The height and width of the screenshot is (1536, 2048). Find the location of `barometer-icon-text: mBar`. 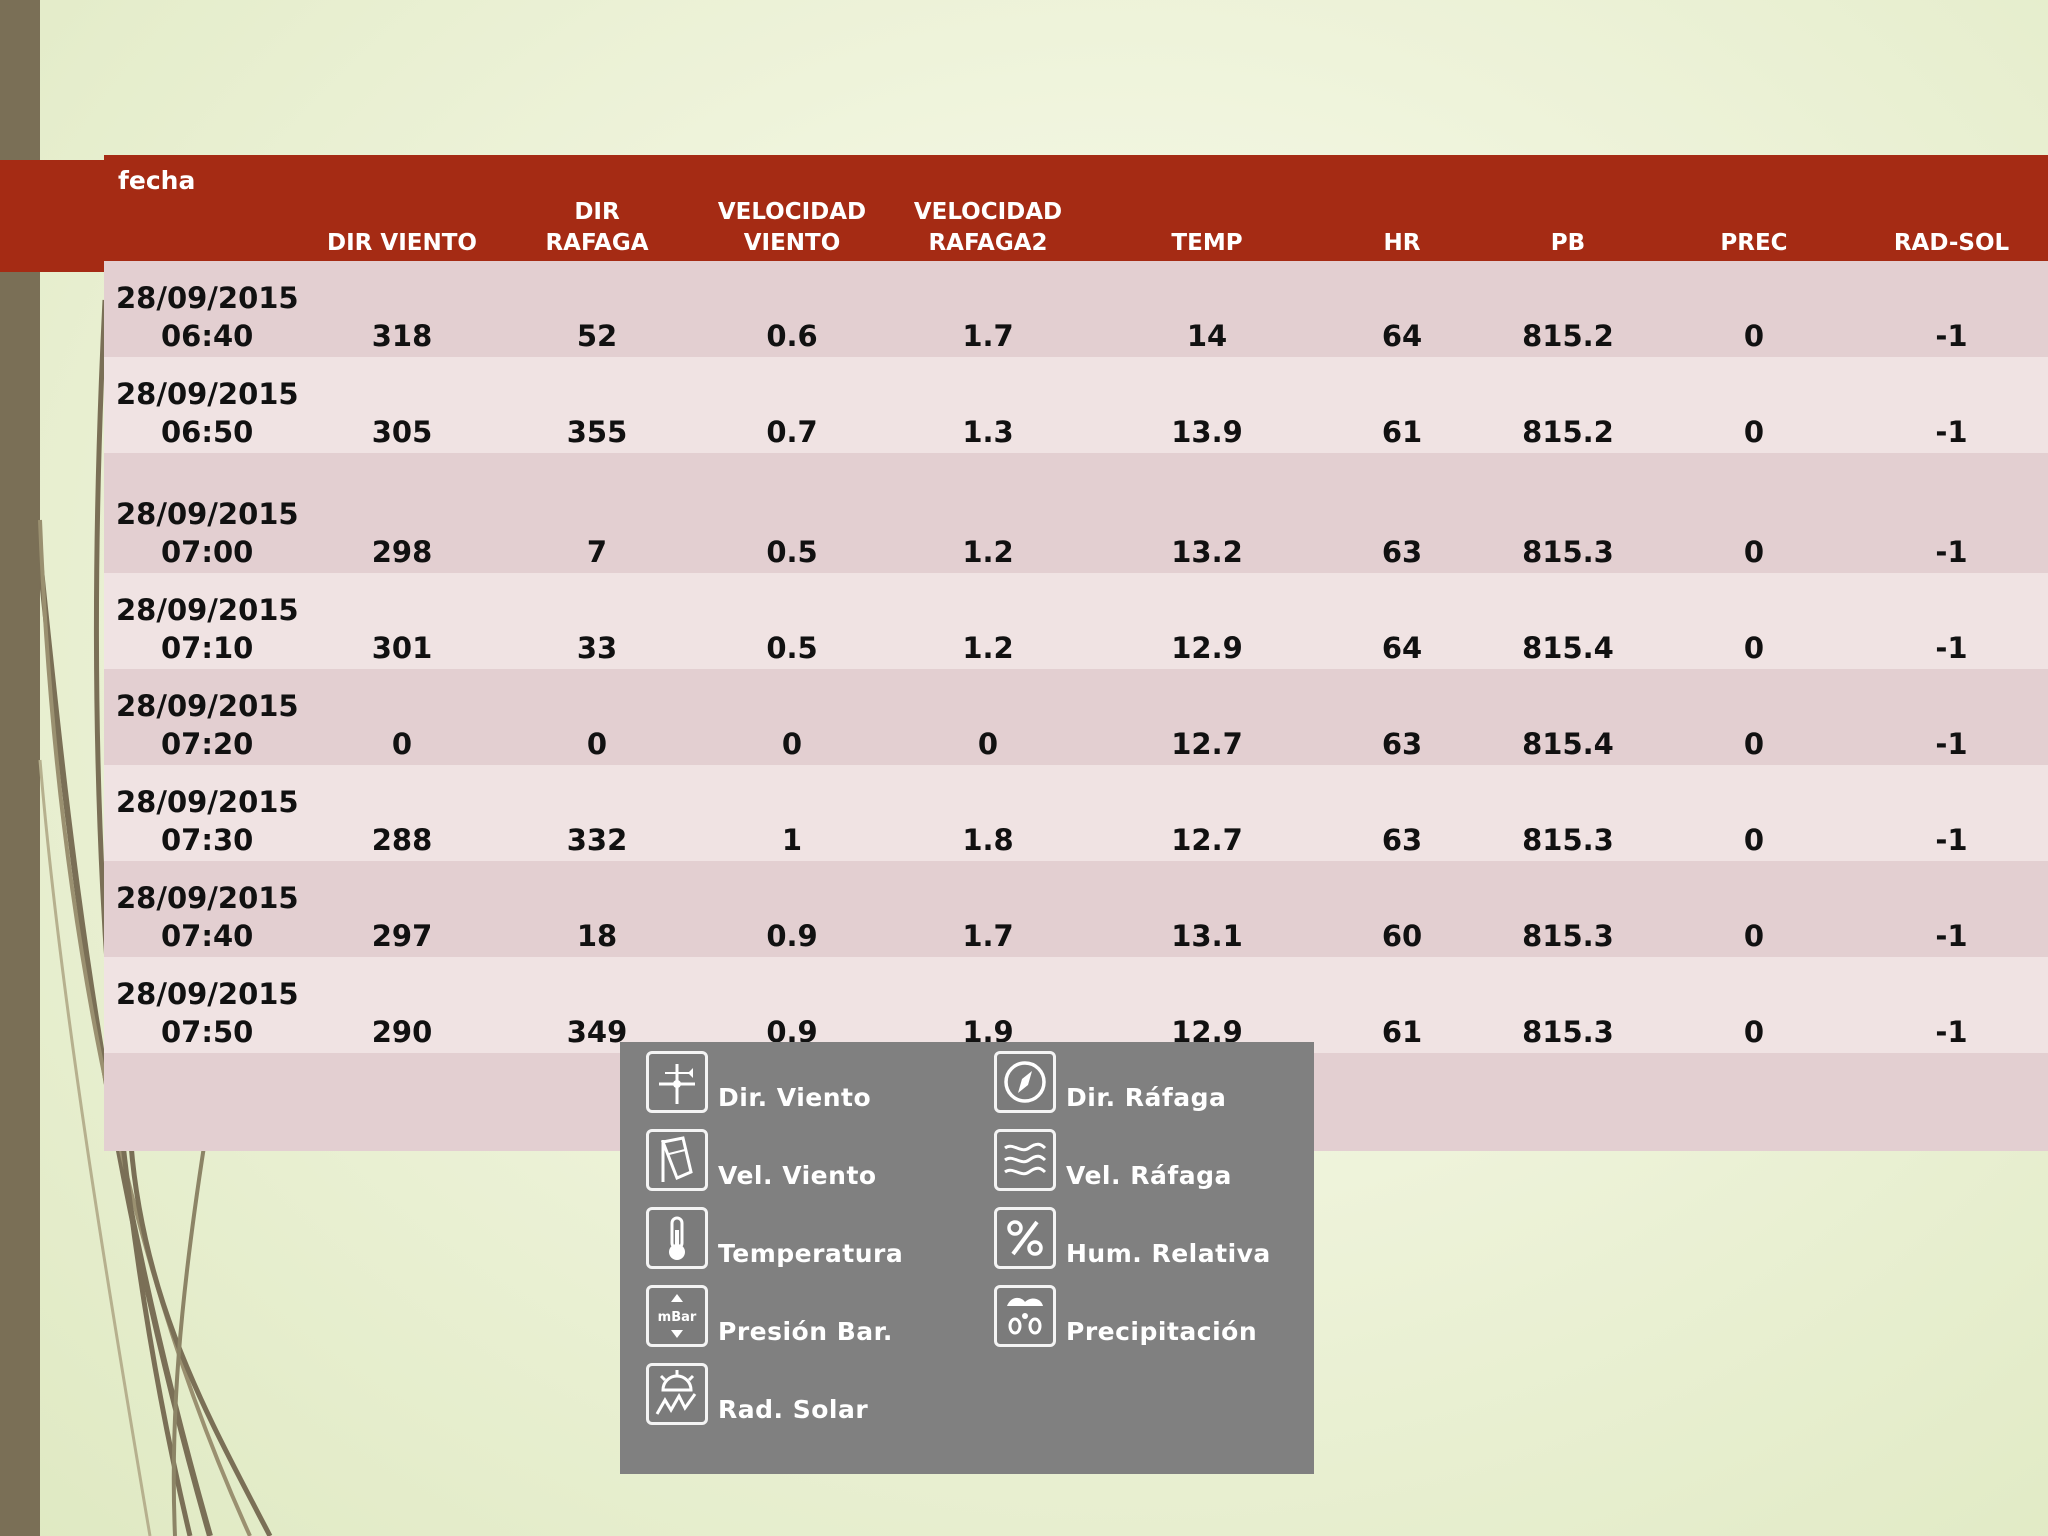

barometer-icon-text: mBar is located at coordinates (677, 1317).